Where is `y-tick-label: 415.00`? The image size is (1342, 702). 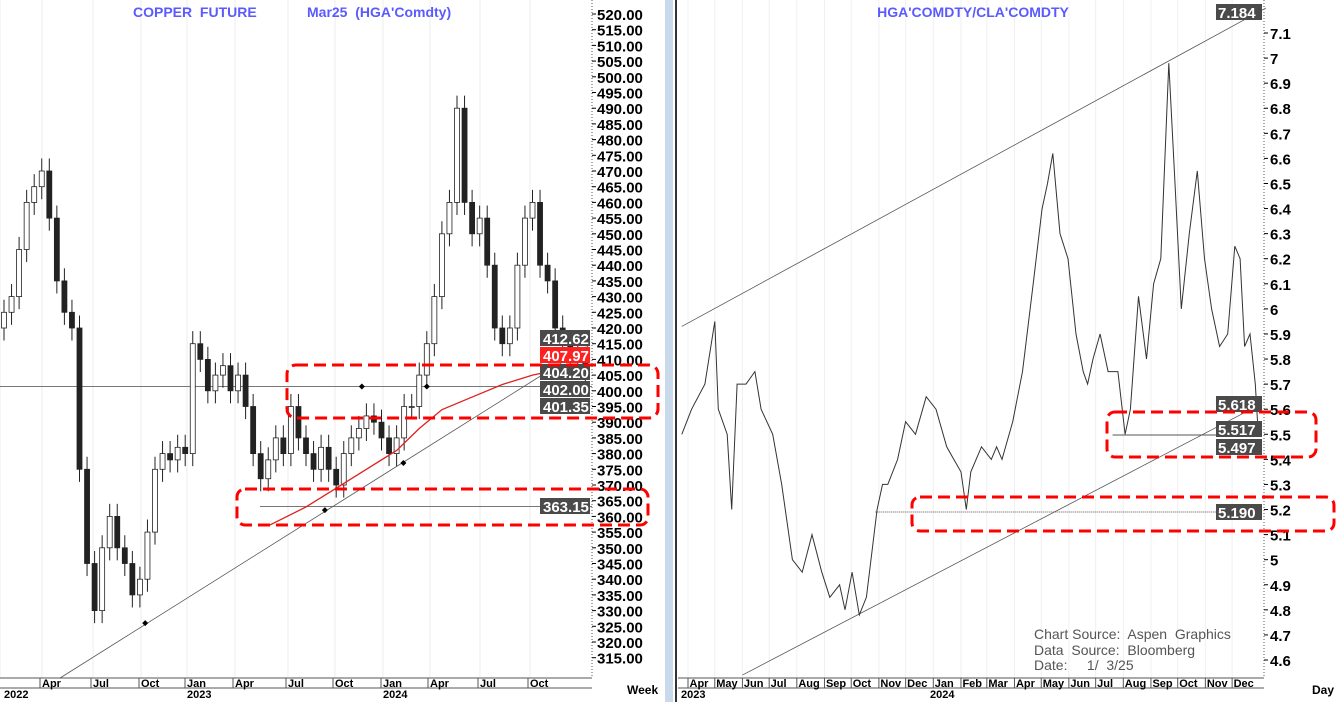
y-tick-label: 415.00 is located at coordinates (620, 345).